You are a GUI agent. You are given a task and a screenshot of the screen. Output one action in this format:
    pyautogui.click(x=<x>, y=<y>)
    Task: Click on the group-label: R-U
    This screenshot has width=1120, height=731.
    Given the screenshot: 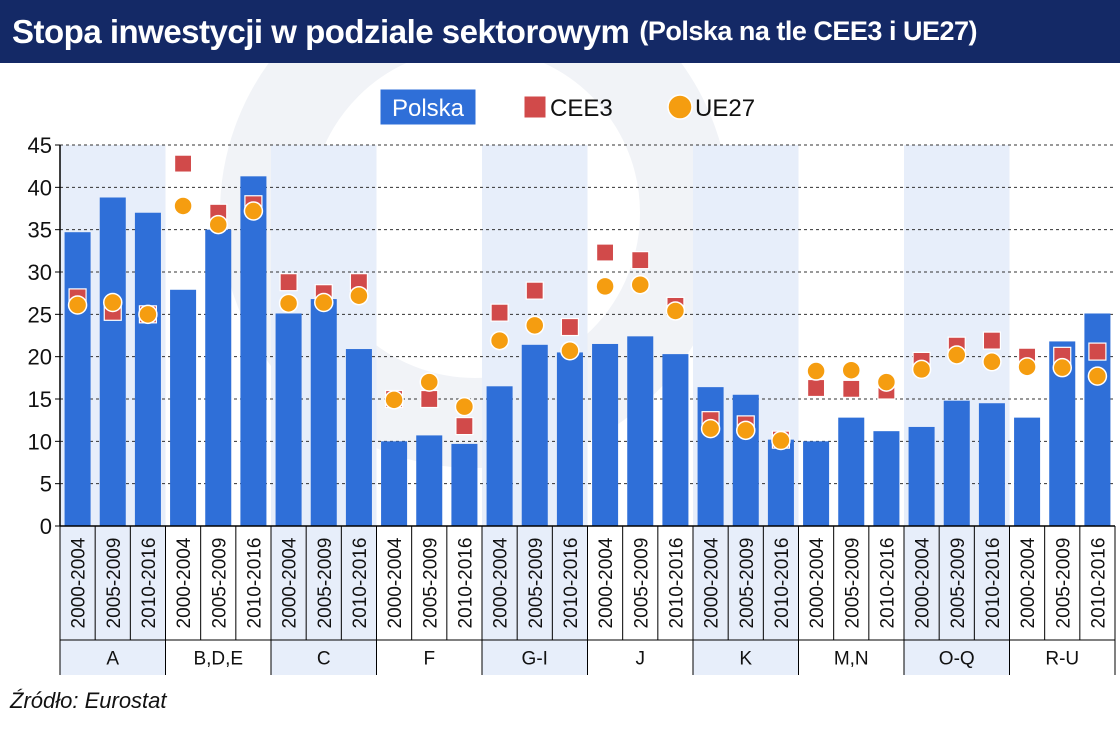 What is the action you would take?
    pyautogui.click(x=1062, y=659)
    